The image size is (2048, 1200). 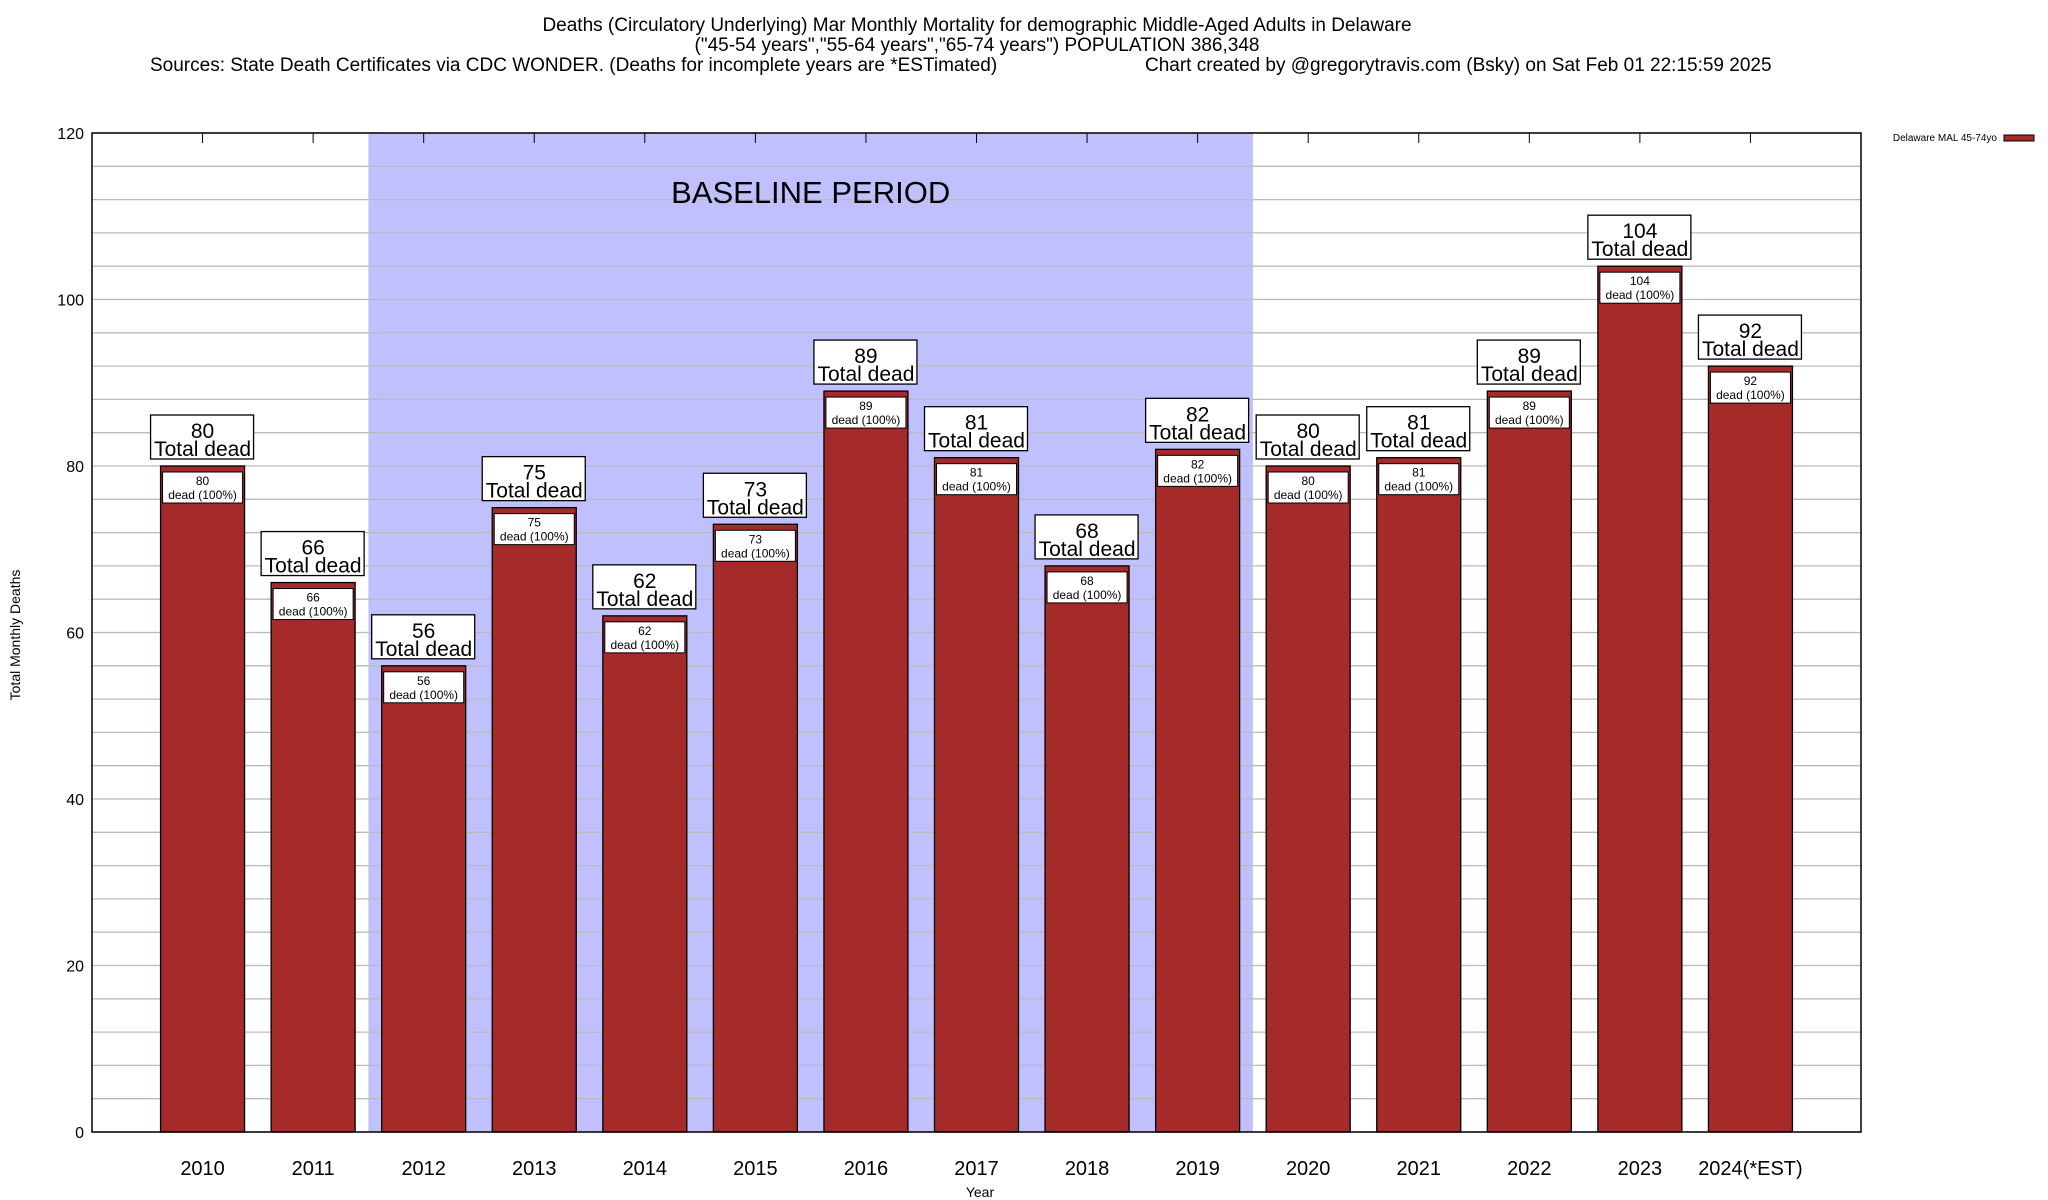 What do you see at coordinates (1197, 414) in the screenshot?
I see `top-label-value: 82` at bounding box center [1197, 414].